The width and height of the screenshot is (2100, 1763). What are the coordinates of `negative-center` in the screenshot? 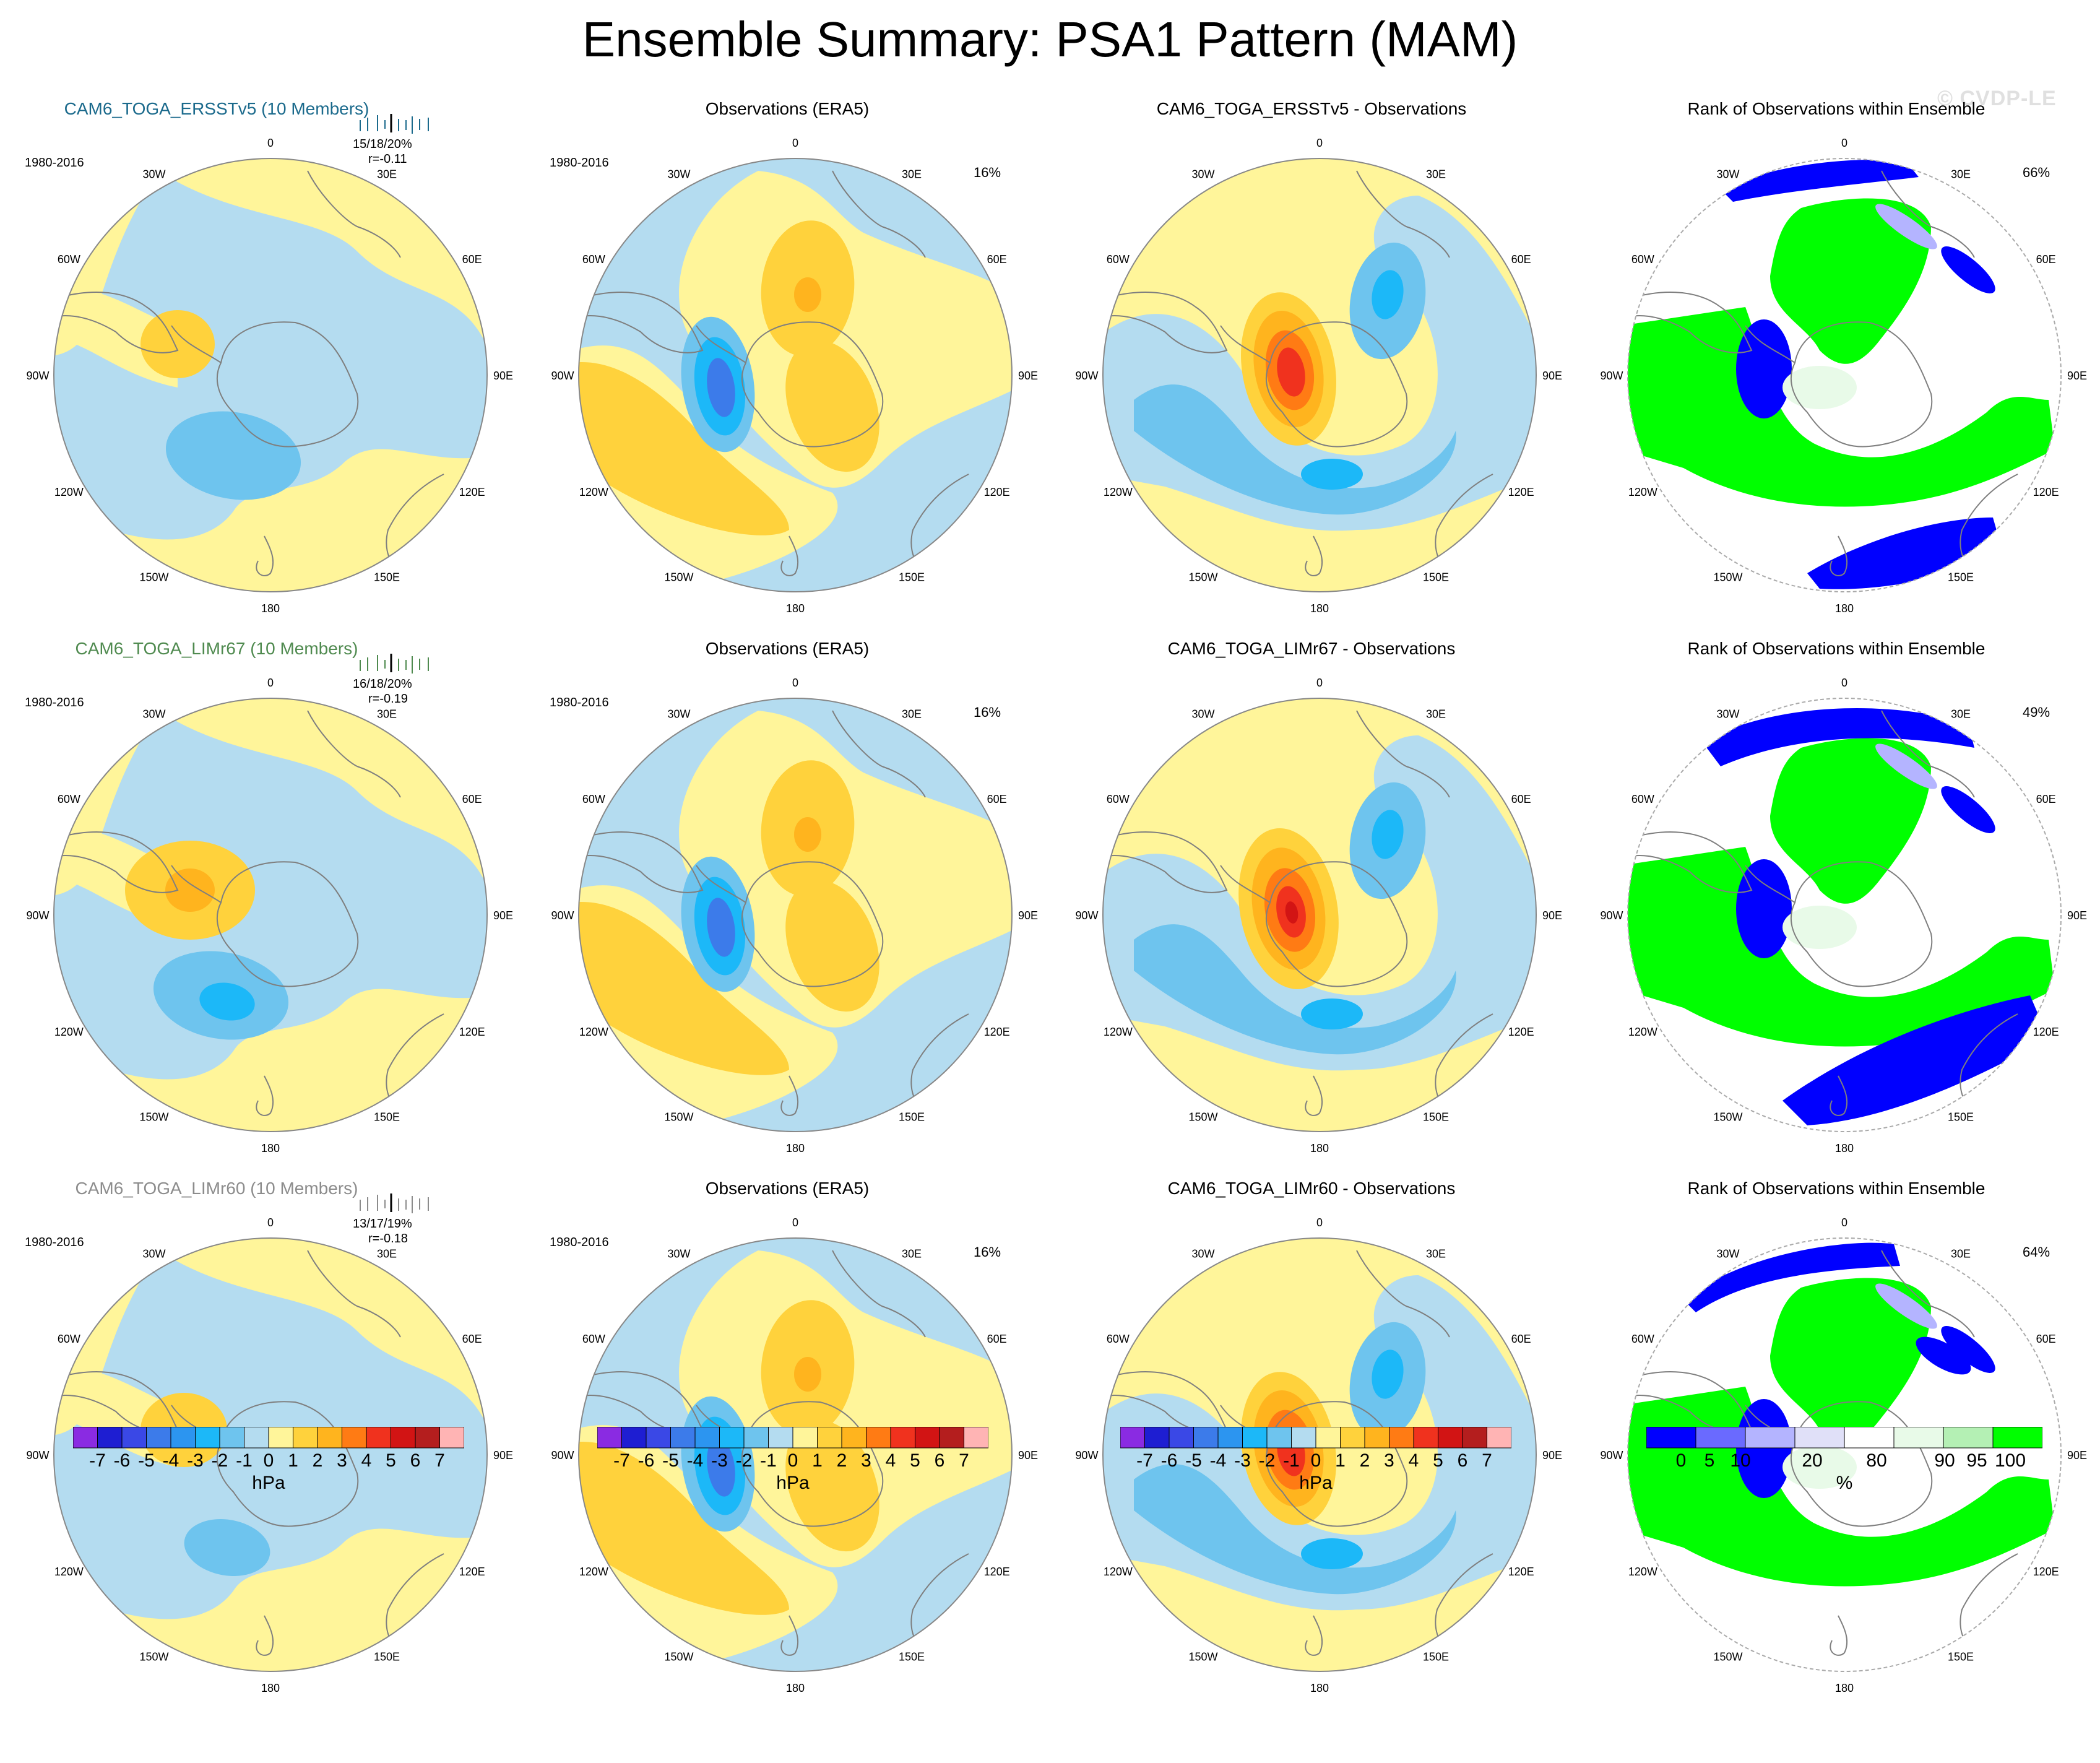 It's located at (227, 1547).